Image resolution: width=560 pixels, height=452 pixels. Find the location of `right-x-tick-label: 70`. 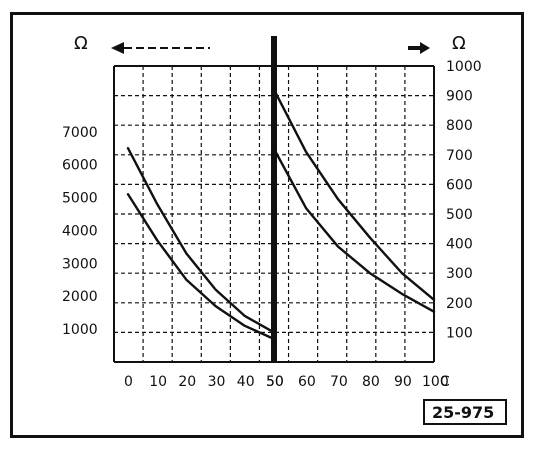

right-x-tick-label: 70 is located at coordinates (339, 382).